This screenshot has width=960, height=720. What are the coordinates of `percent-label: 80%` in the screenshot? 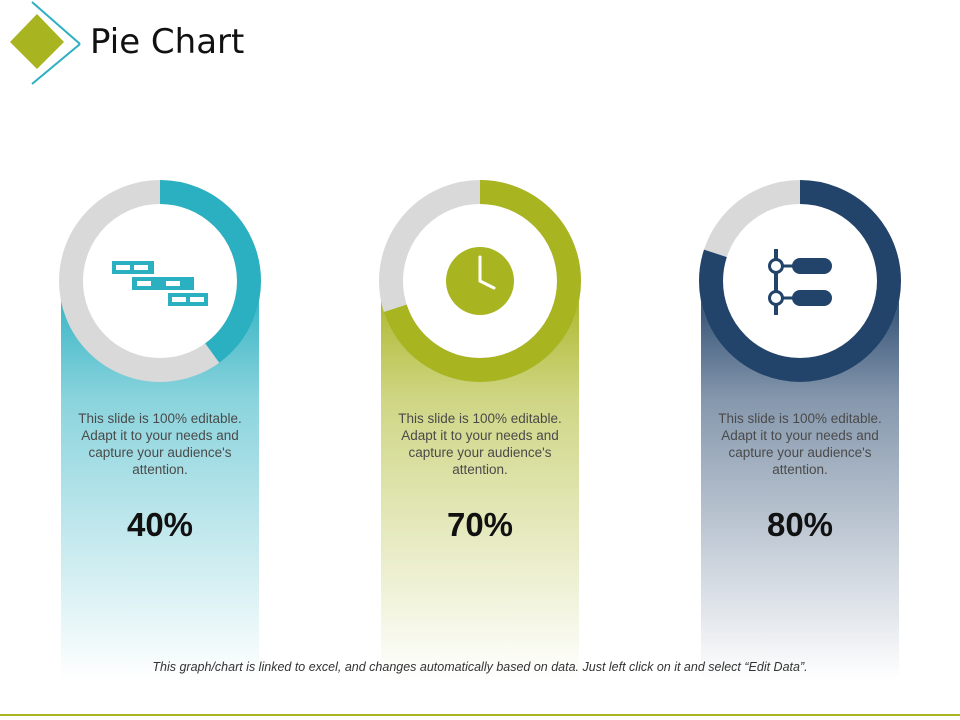 It's located at (800, 524).